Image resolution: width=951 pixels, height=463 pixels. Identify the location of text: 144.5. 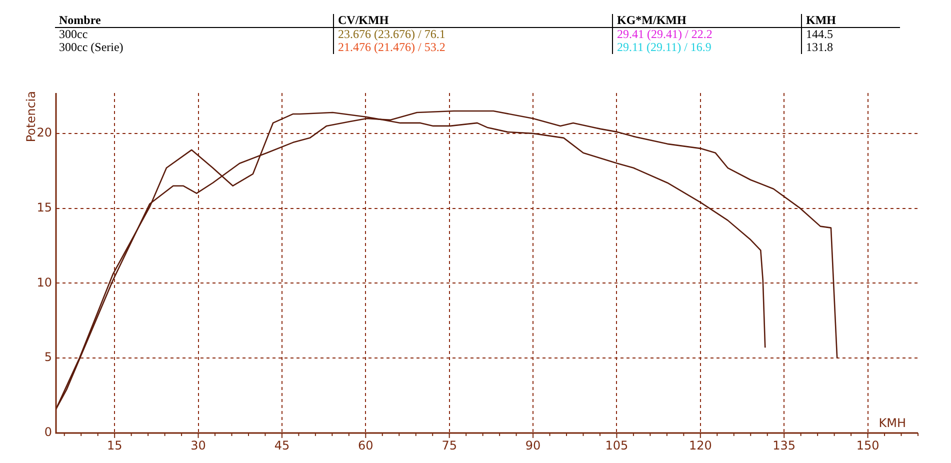
(851, 34).